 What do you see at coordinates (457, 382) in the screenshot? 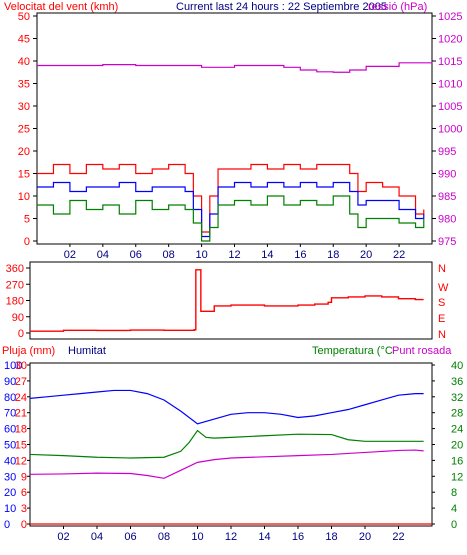
I see `temperature-tick: 36` at bounding box center [457, 382].